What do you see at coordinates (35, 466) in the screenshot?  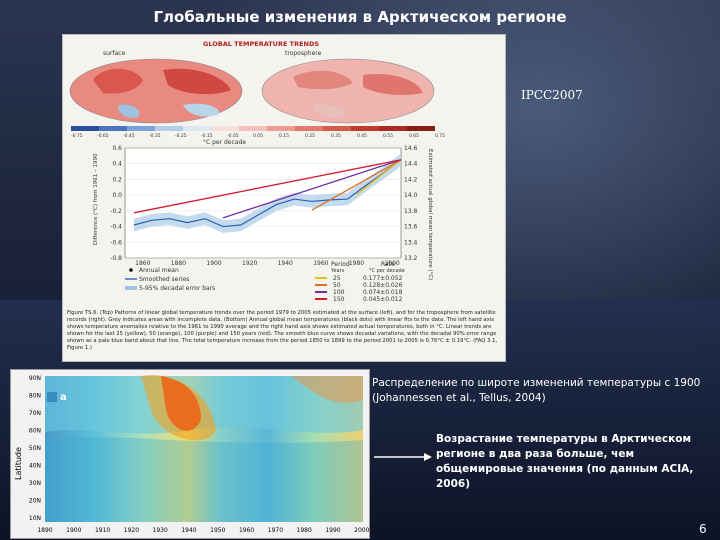 I see `latitude-tick: 40N` at bounding box center [35, 466].